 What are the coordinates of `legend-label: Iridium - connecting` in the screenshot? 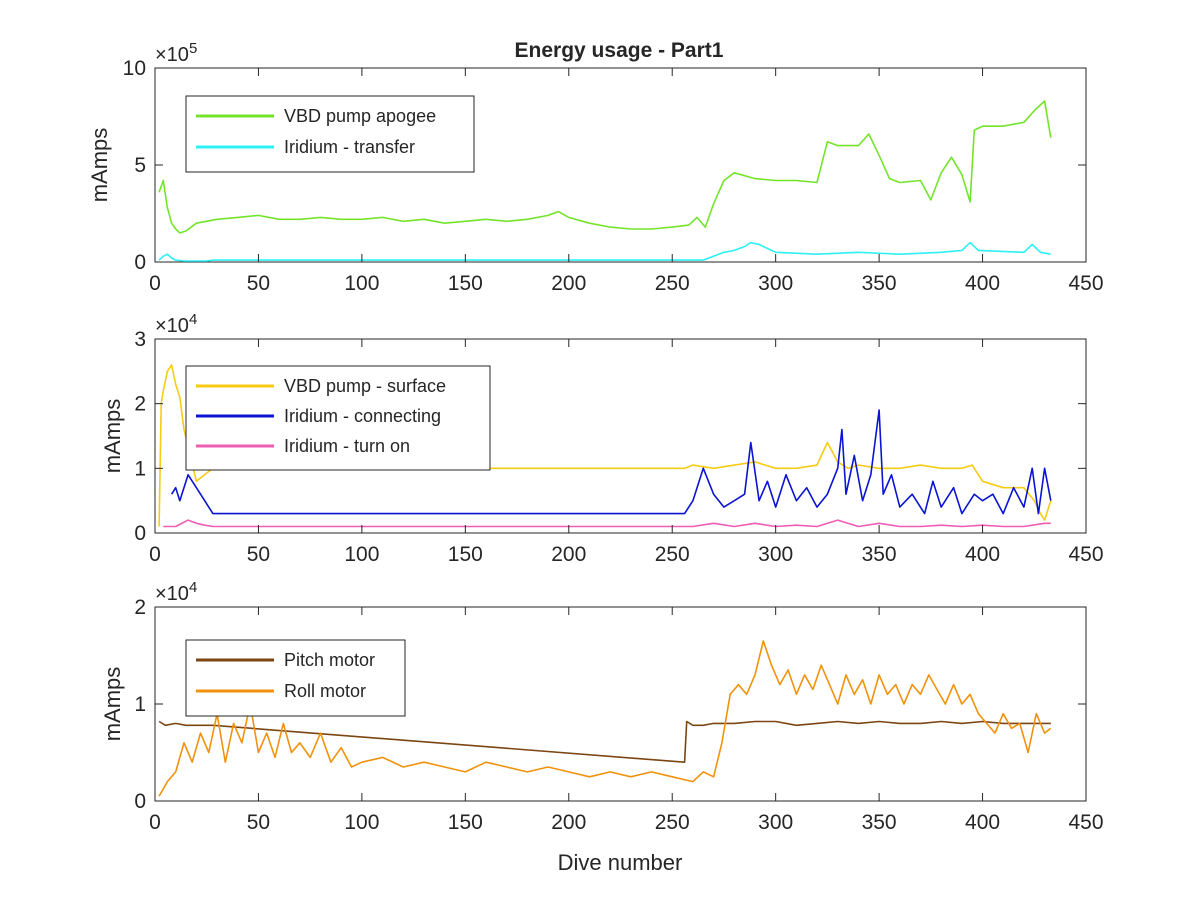 It's located at (362, 416).